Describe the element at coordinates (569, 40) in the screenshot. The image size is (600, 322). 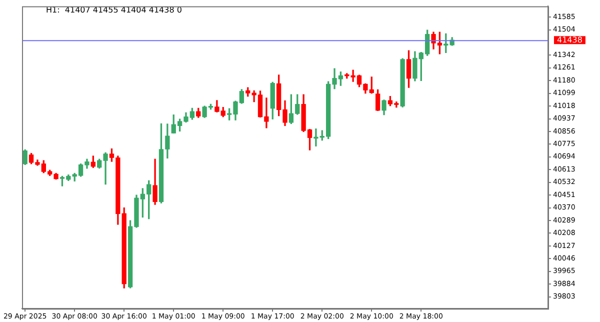
I see `ref-line-label: 41438` at that location.